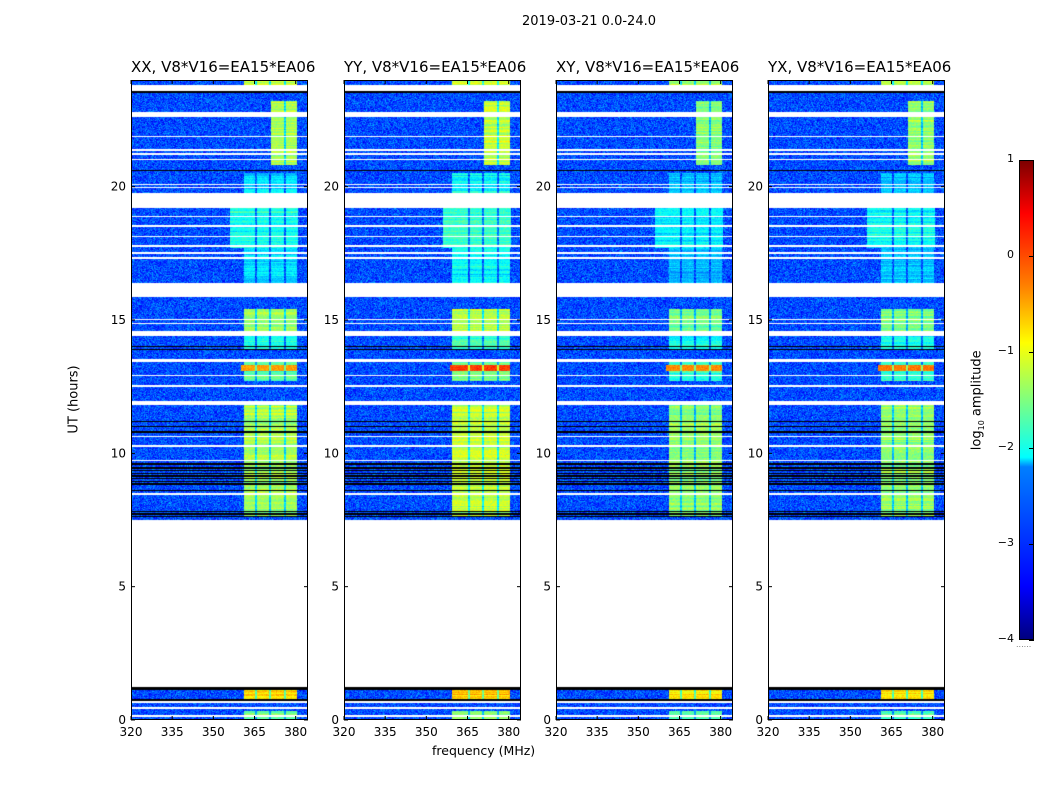 This screenshot has height=800, width=1050. What do you see at coordinates (589, 21) in the screenshot?
I see `figure-suptitle: 2019-03-21 0.0-24.0` at bounding box center [589, 21].